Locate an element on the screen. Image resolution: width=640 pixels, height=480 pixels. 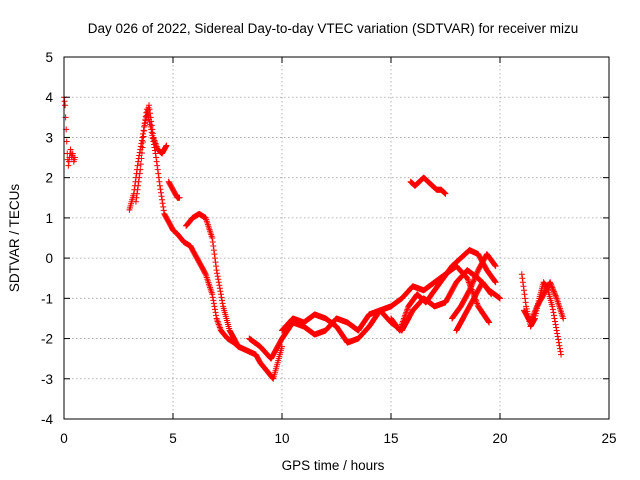
y-tick-label: 3 is located at coordinates (49, 137).